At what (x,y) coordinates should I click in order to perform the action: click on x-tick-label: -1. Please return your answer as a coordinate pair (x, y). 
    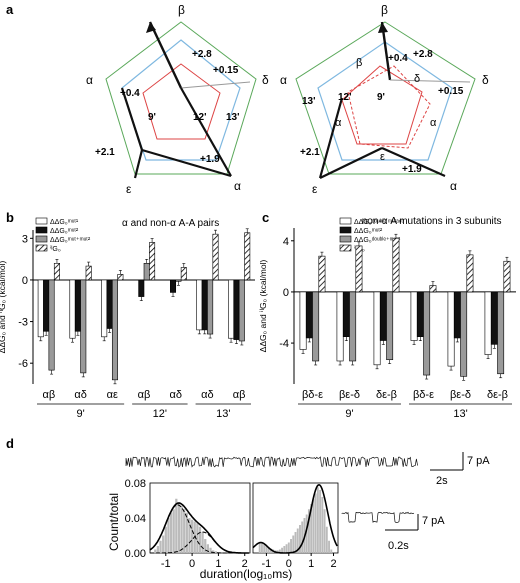
    Looking at the image, I should click on (267, 564).